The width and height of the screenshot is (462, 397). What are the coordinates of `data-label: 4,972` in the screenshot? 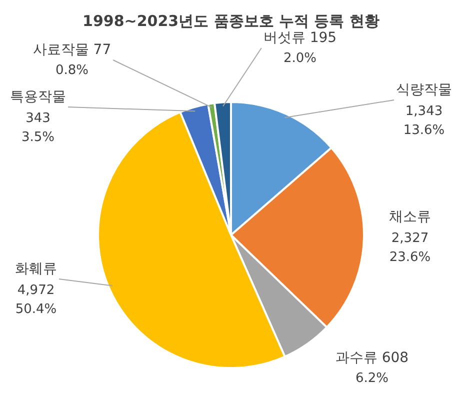 It's located at (36, 290).